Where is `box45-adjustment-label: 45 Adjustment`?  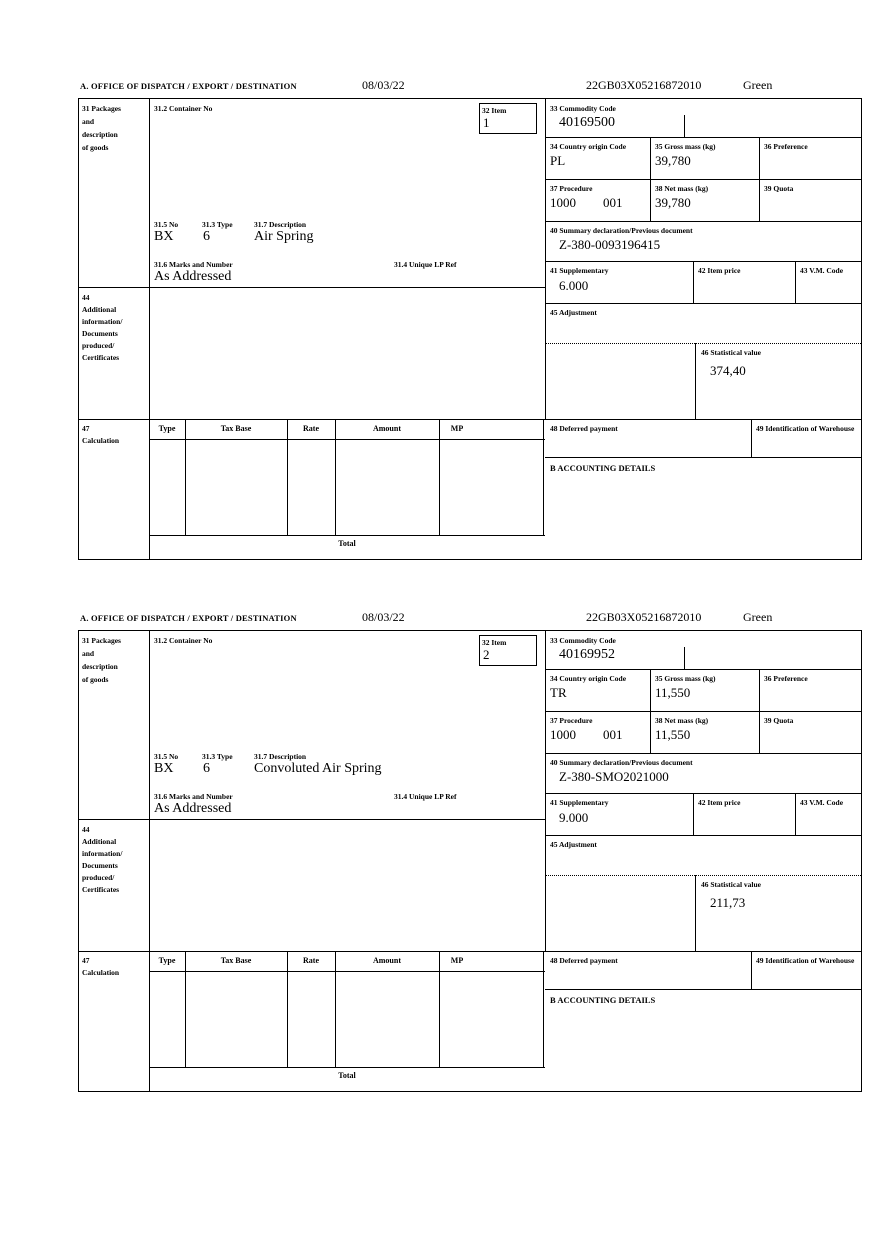 box45-adjustment-label: 45 Adjustment is located at coordinates (573, 312).